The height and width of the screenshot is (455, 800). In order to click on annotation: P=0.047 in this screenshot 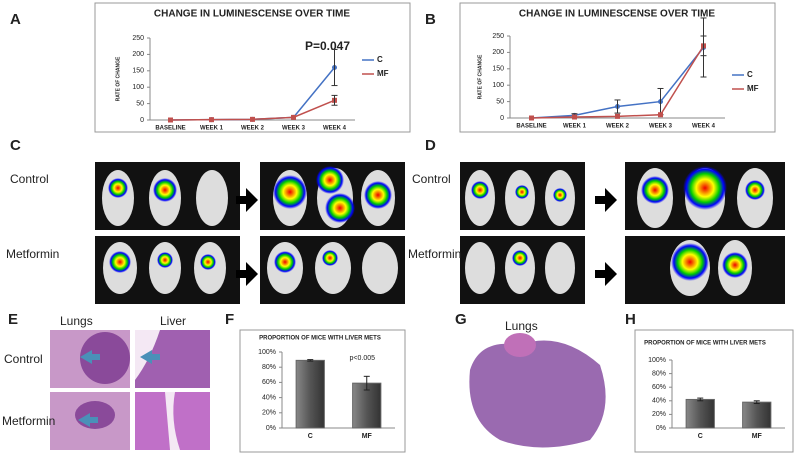, I will do `click(327, 46)`.